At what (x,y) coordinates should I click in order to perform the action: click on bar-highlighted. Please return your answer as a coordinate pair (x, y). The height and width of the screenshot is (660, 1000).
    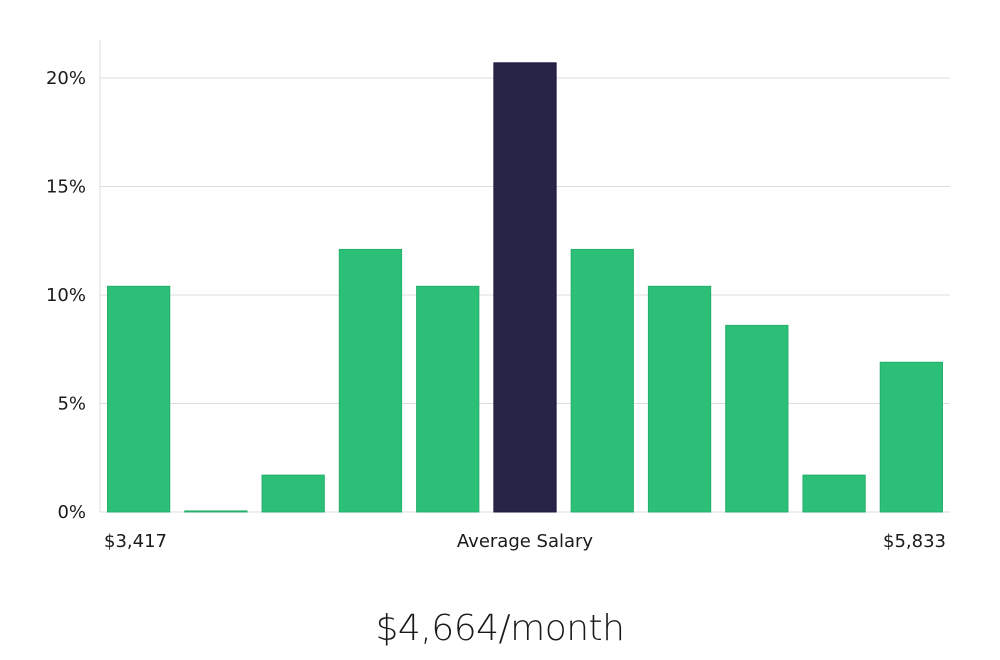
    Looking at the image, I should click on (525, 287).